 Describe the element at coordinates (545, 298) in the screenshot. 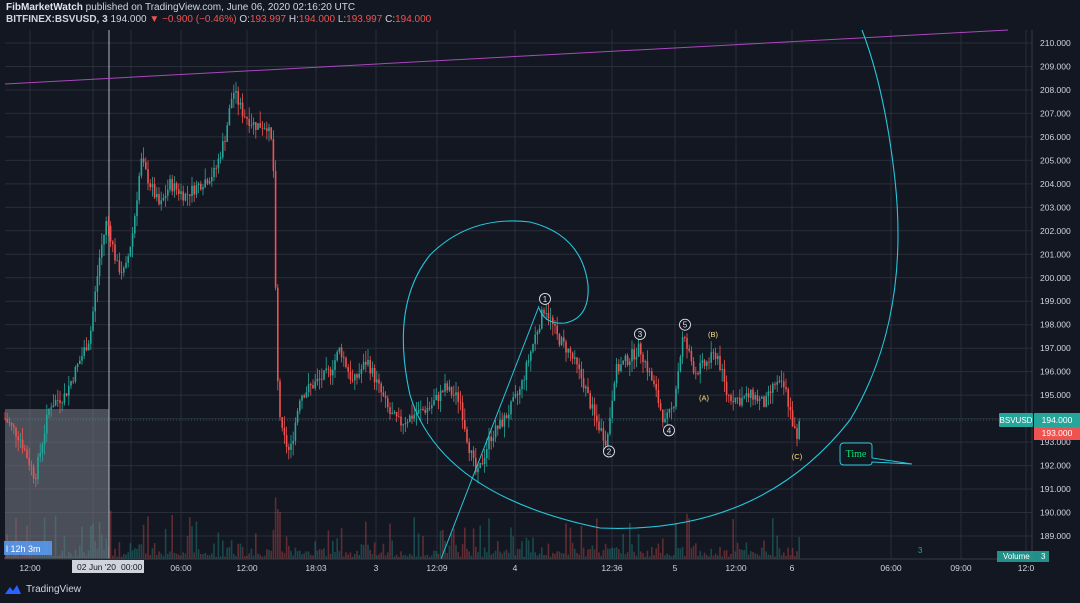

I see `wave-label-circle` at that location.